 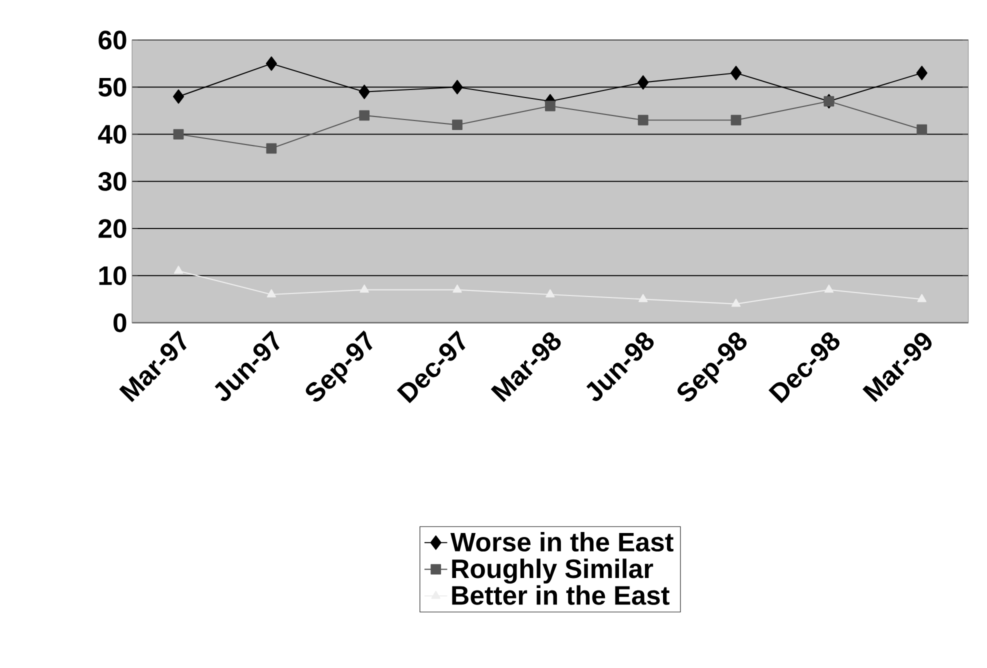 What do you see at coordinates (112, 134) in the screenshot?
I see `y-tick-label: 40` at bounding box center [112, 134].